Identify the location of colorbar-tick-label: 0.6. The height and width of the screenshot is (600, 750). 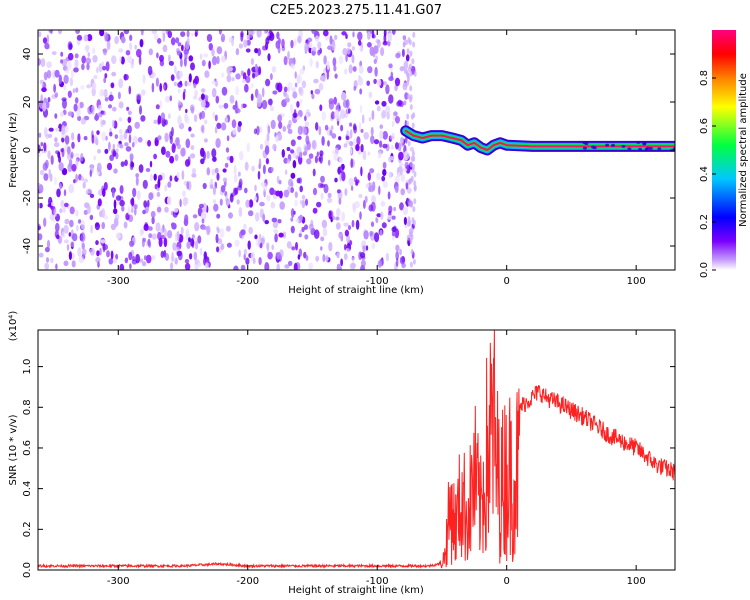
(704, 126).